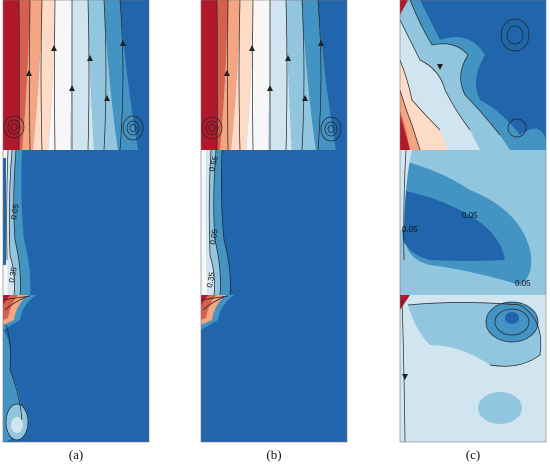  I want to click on panel-c-top-contours, so click(473, 75).